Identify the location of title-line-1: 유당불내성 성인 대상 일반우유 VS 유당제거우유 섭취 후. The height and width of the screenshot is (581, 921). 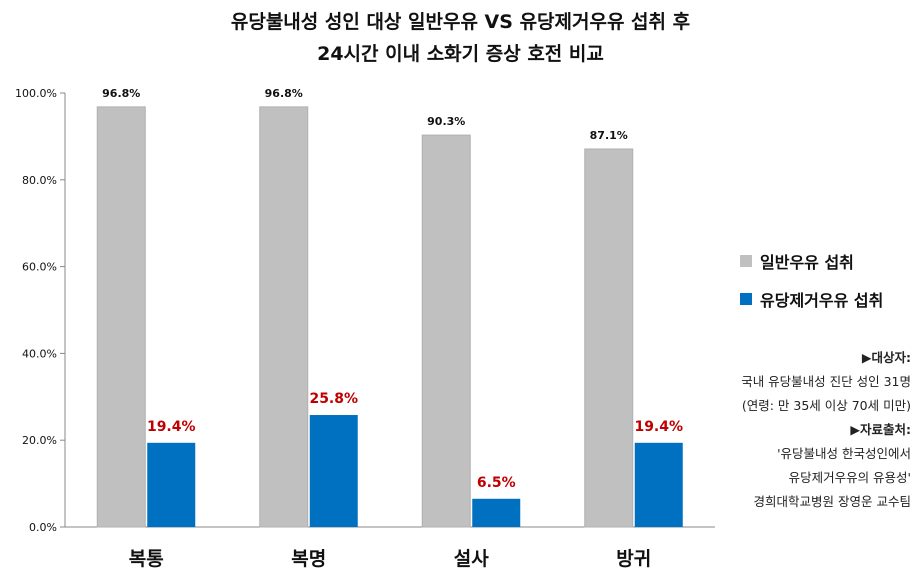
(460, 22).